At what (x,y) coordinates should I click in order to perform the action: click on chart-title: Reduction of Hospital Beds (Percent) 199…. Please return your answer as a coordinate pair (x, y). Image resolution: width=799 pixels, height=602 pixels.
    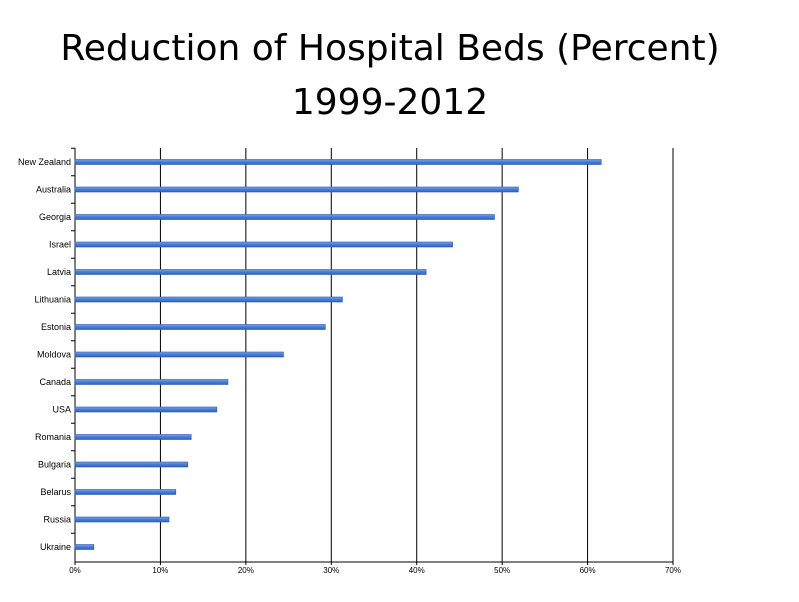
    Looking at the image, I should click on (390, 75).